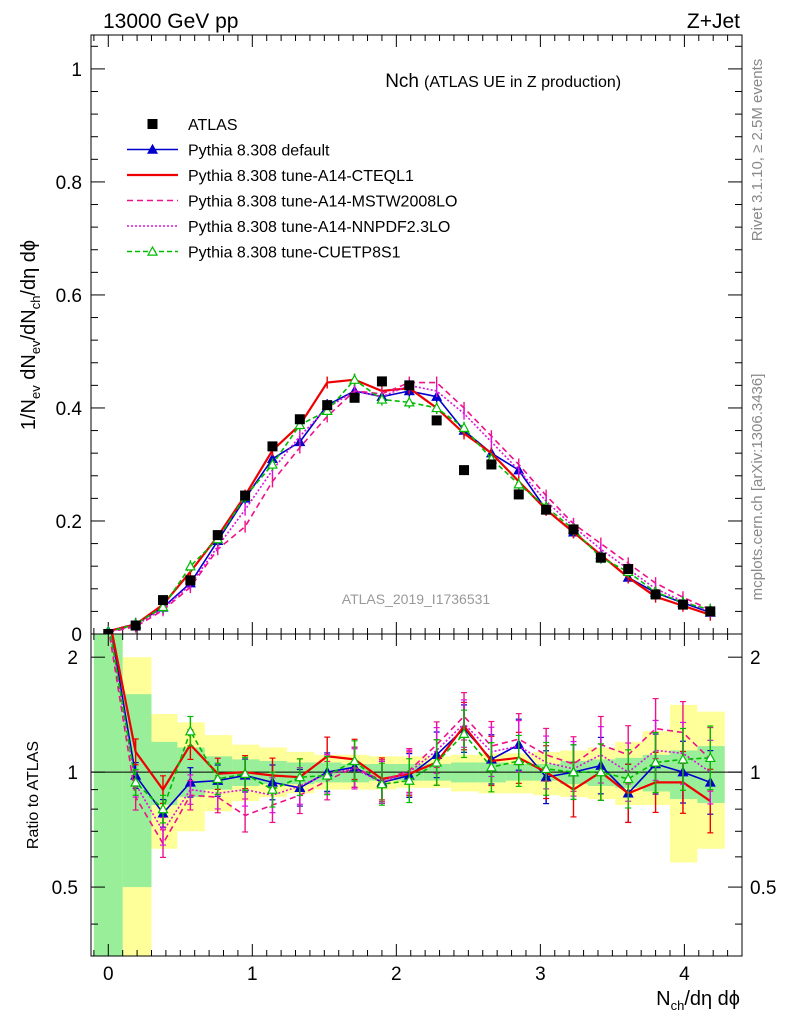 The width and height of the screenshot is (786, 1024). What do you see at coordinates (170, 21) in the screenshot?
I see `header-collision-label: 13000 GeV pp` at bounding box center [170, 21].